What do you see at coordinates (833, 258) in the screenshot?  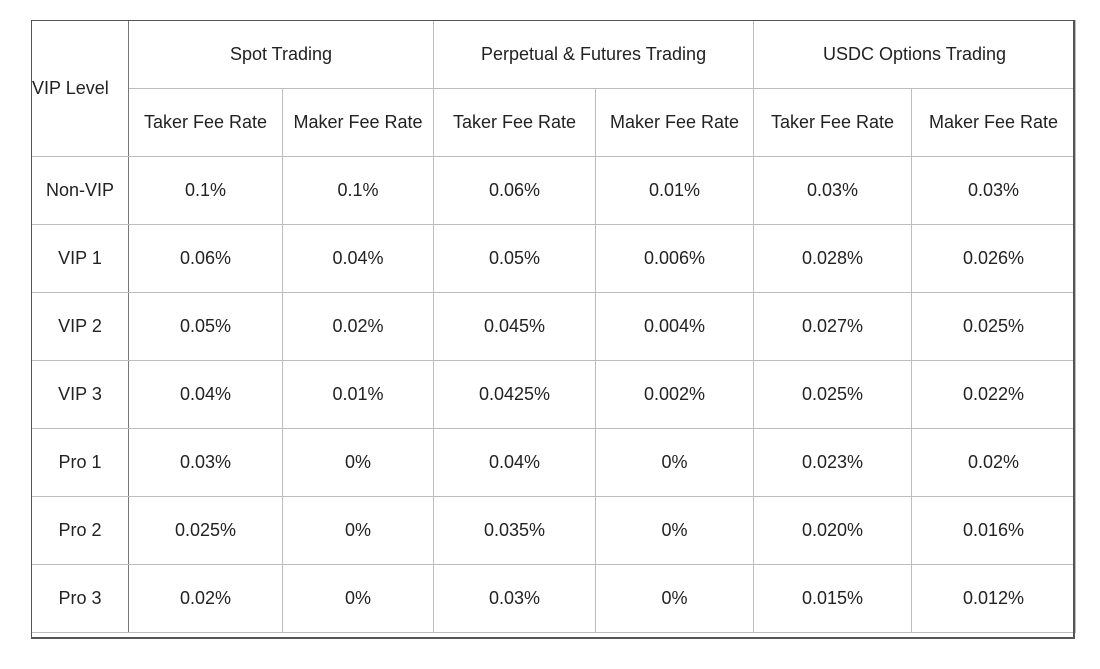 I see `options-taker-cell: 0.028%` at bounding box center [833, 258].